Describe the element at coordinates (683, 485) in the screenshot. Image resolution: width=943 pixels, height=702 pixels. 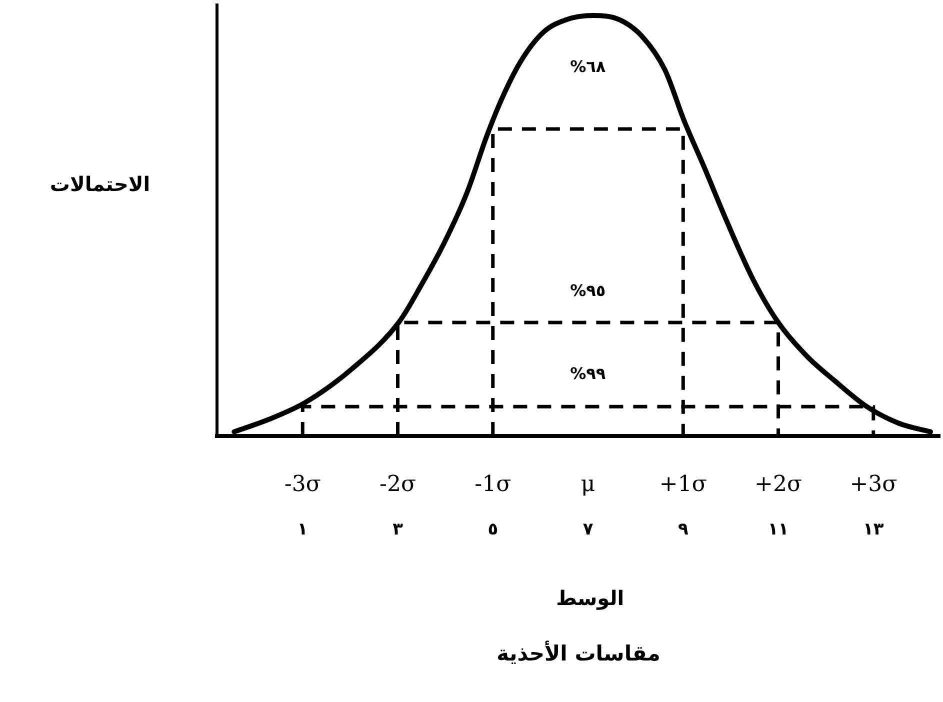
I see `x-tick-label: +1σ` at that location.